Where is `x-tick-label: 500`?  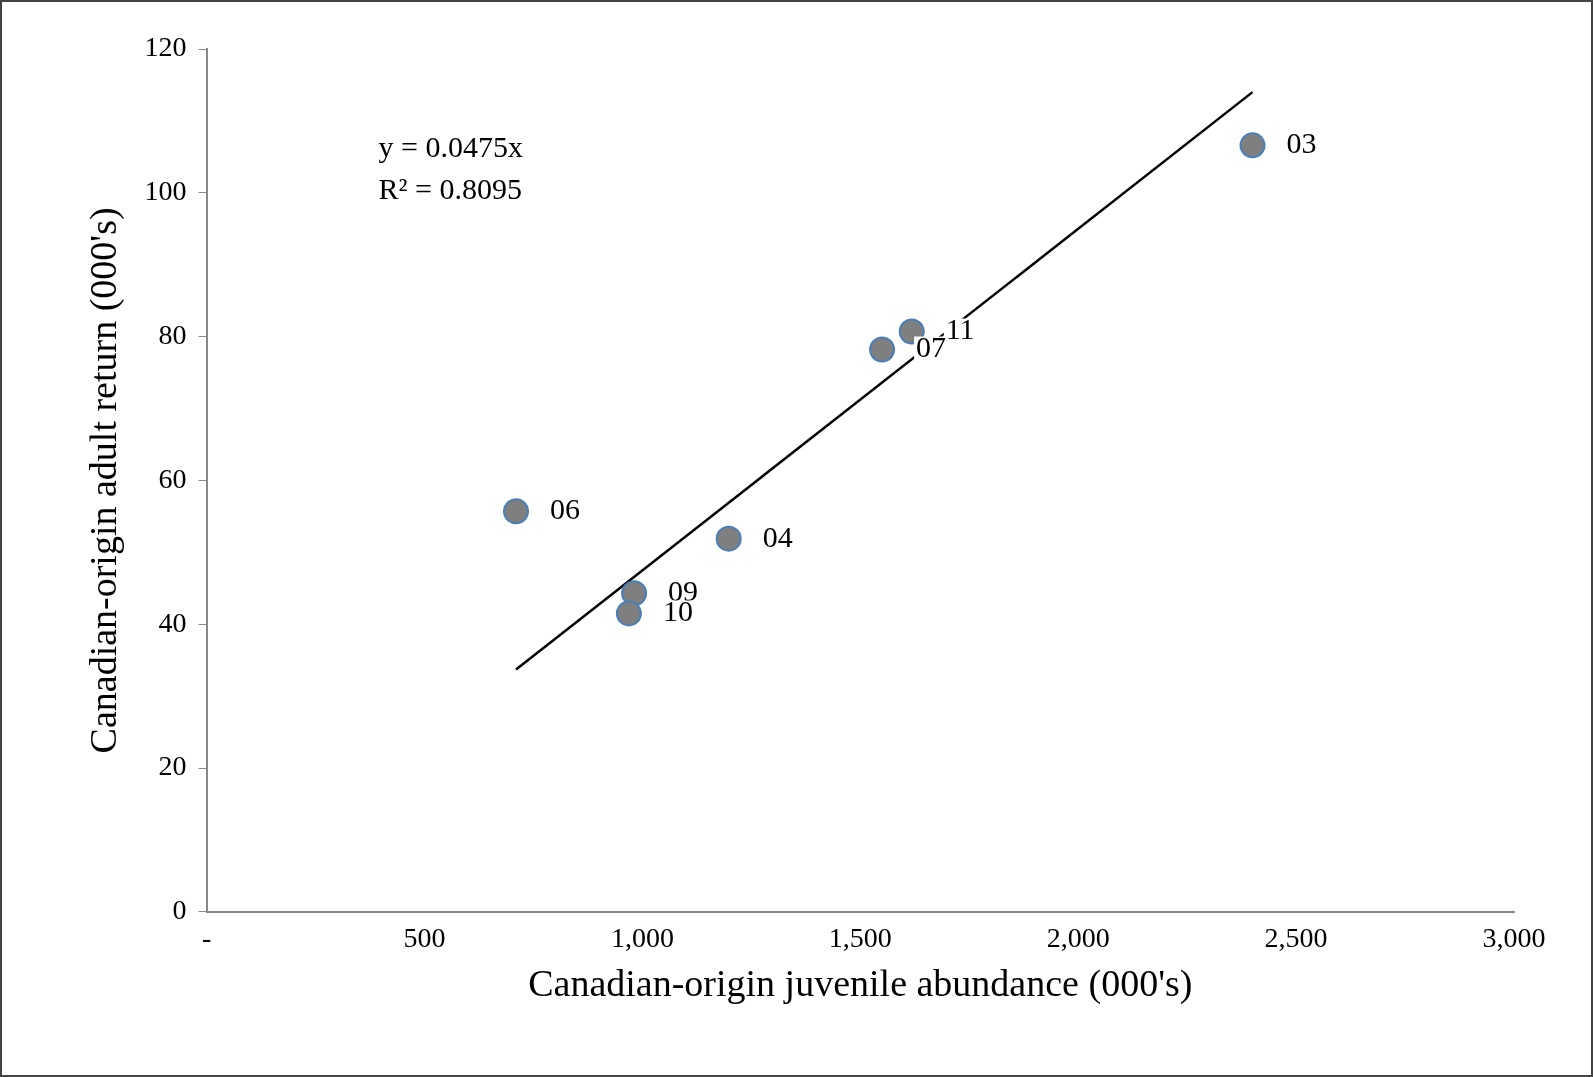 x-tick-label: 500 is located at coordinates (424, 937).